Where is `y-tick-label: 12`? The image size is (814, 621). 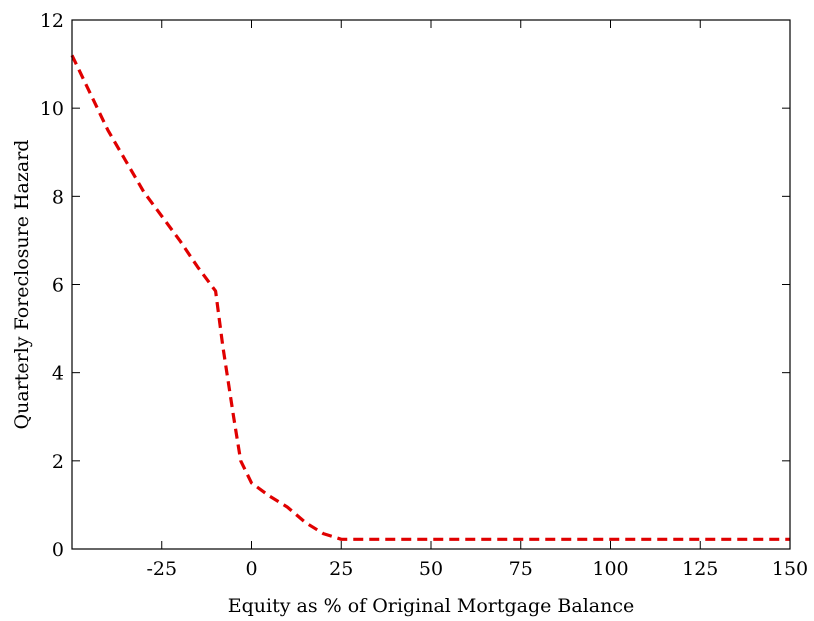
y-tick-label: 12 is located at coordinates (52, 21).